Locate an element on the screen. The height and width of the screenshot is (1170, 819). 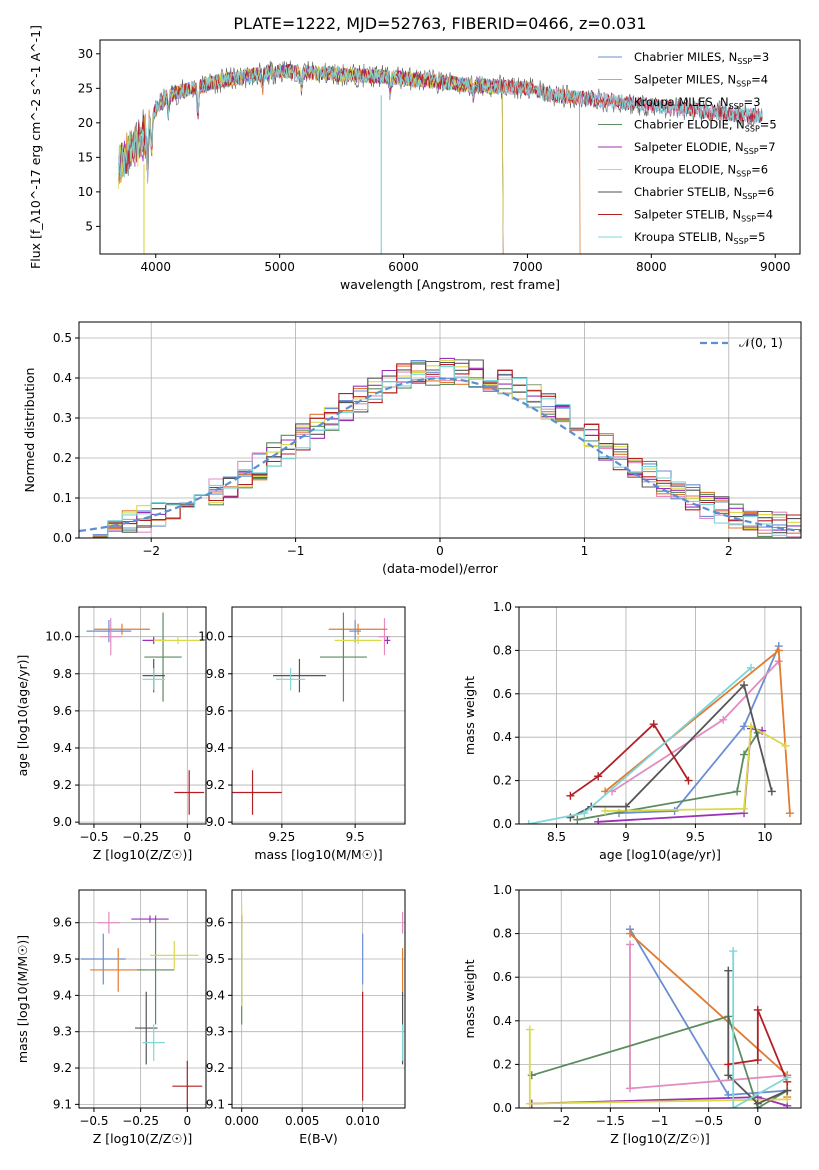
legend-label: 𝒩(0, 1) is located at coordinates (761, 343).